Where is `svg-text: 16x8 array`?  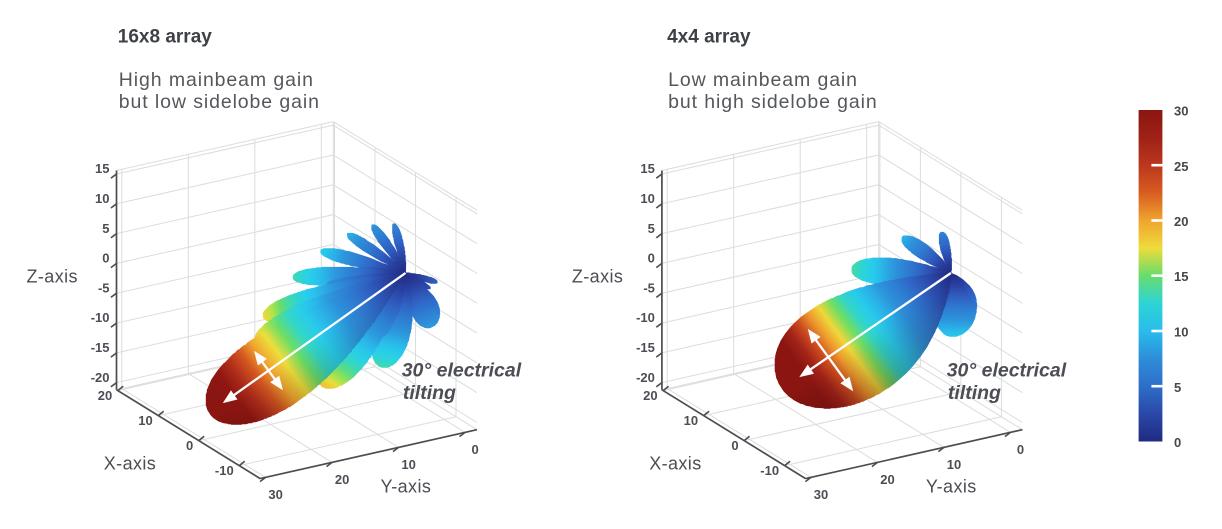
svg-text: 16x8 array is located at coordinates (165, 37).